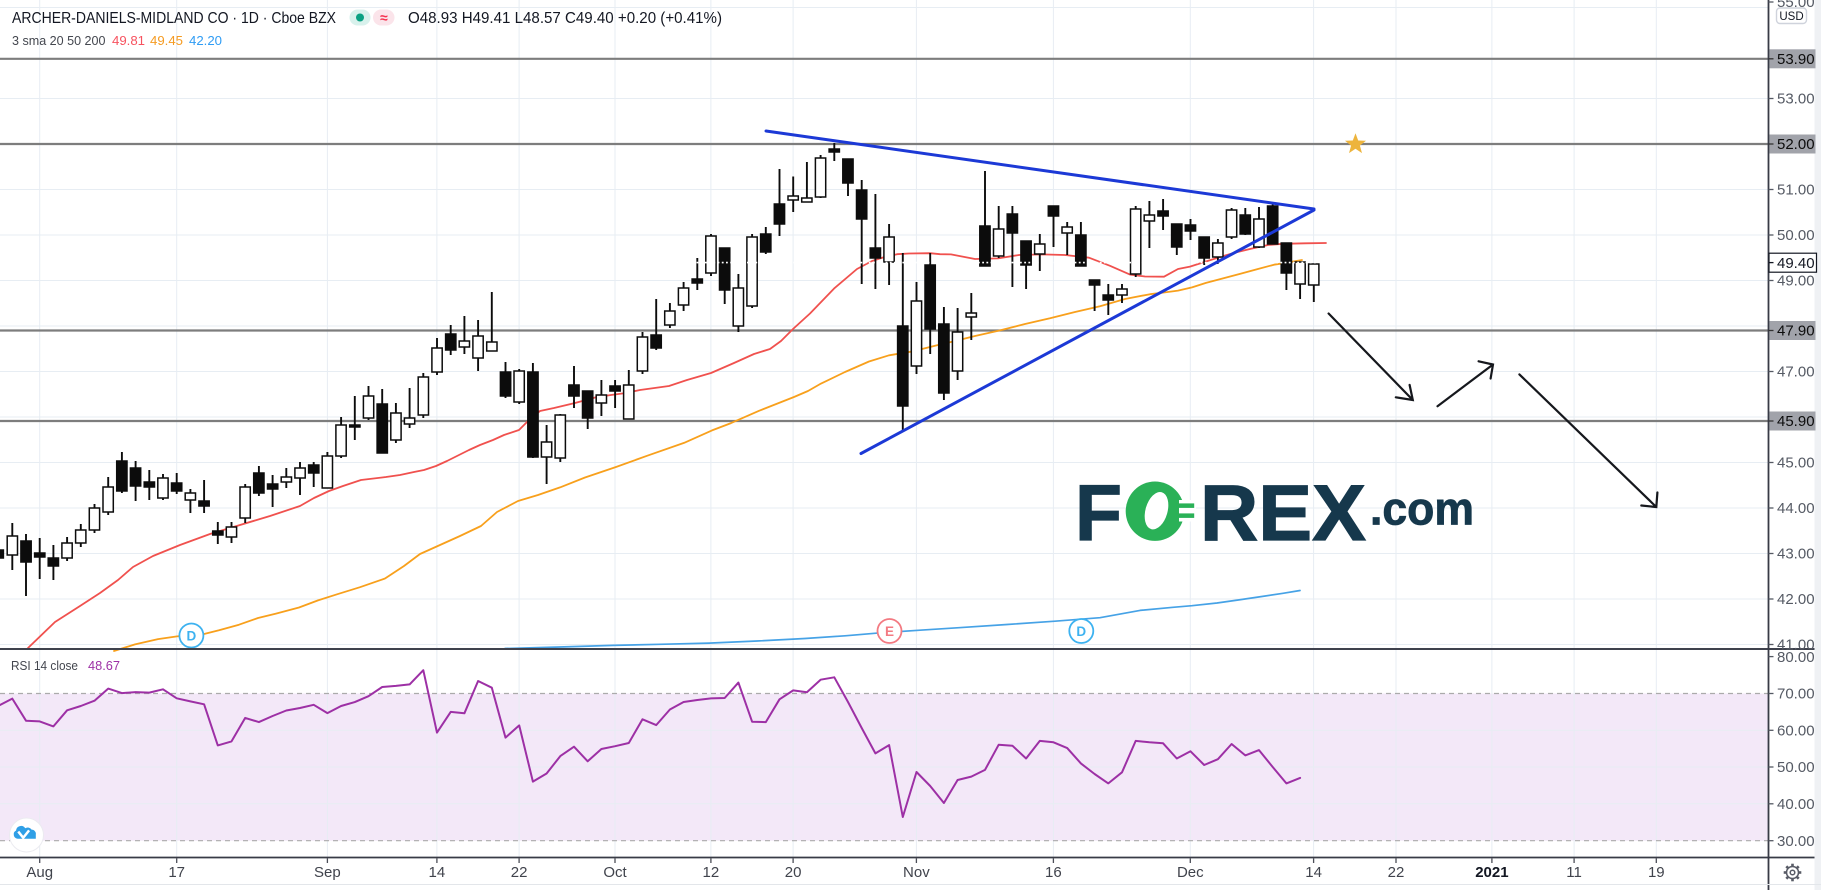 The width and height of the screenshot is (1821, 890). Describe the element at coordinates (205, 40) in the screenshot. I see `svg-text: 42.20` at that location.